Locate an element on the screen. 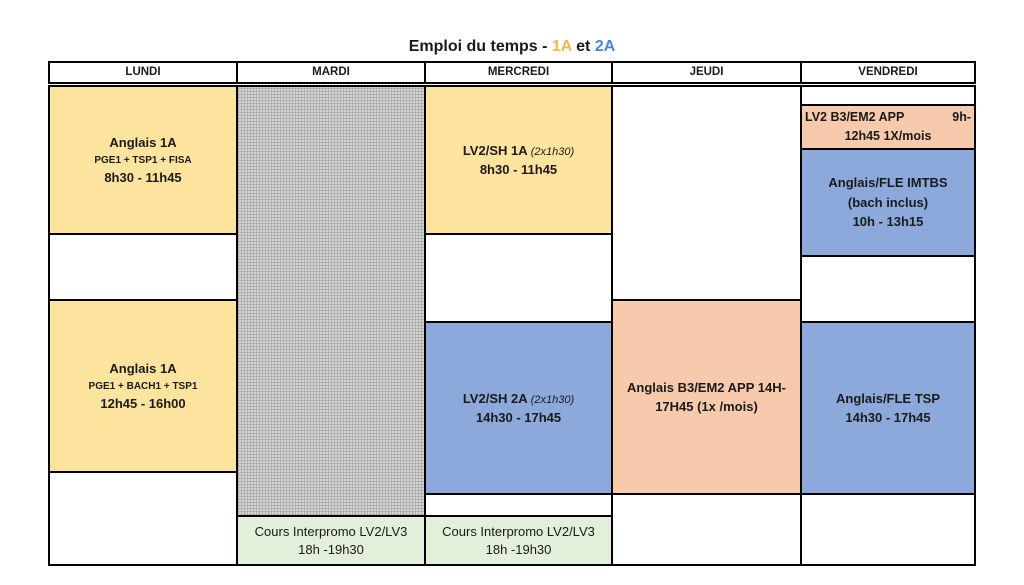 Image resolution: width=1024 pixels, height=585 pixels. class-title: LV2/SH 2A is located at coordinates (496, 398).